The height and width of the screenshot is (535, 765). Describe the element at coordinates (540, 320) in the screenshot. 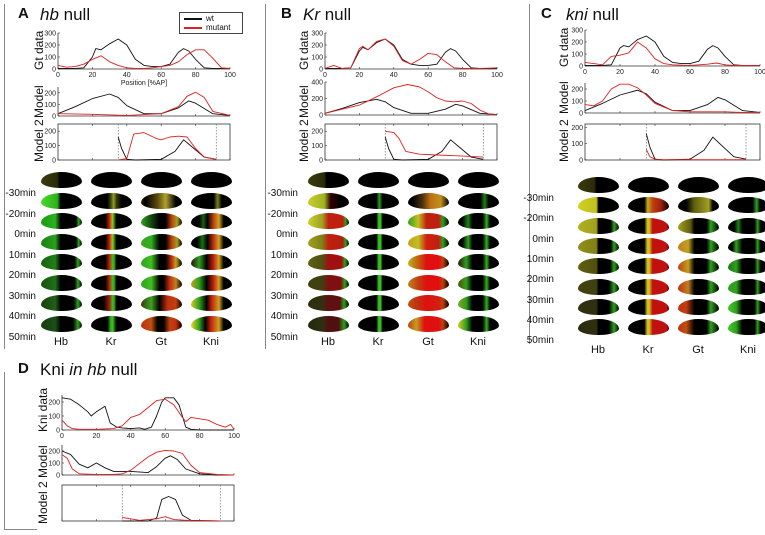

I see `time-label: 40min` at that location.